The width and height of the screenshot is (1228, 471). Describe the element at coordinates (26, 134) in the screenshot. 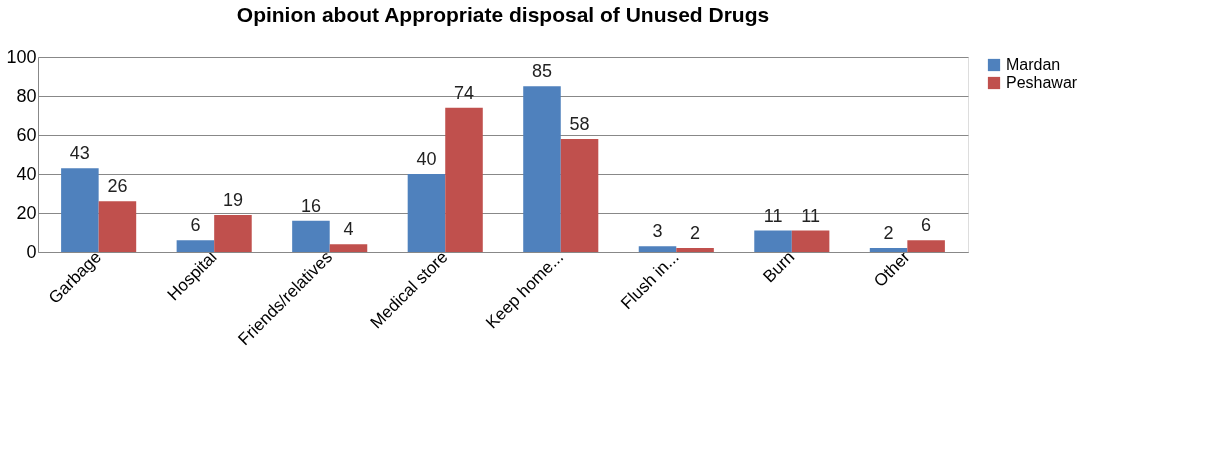

I see `y-tick-label: 60` at that location.